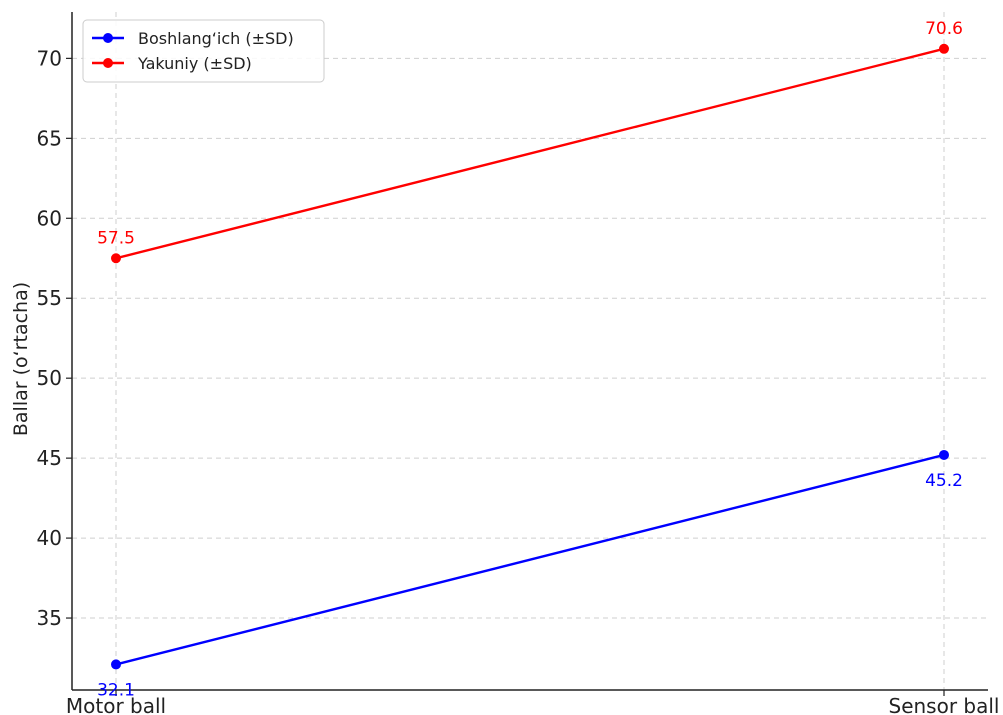 This screenshot has height=715, width=1003. What do you see at coordinates (116, 704) in the screenshot?
I see `x-tick-label: Motor ball` at bounding box center [116, 704].